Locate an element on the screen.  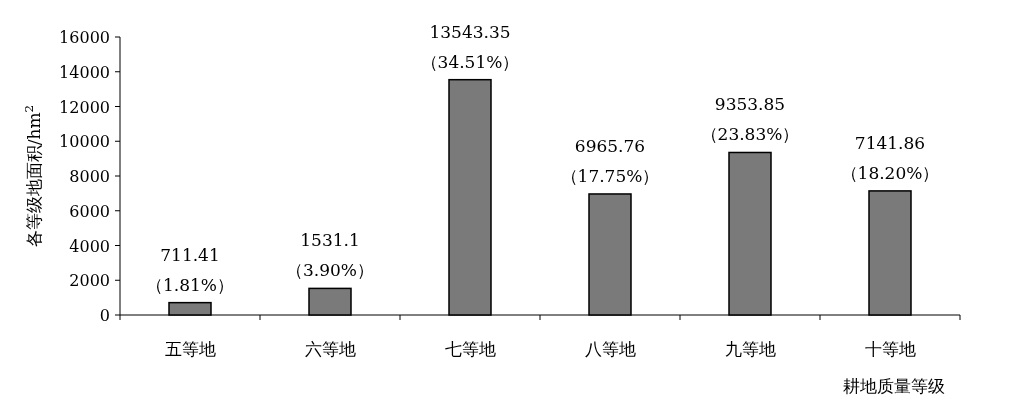
y-tick-label: 10000 is located at coordinates (84, 142).